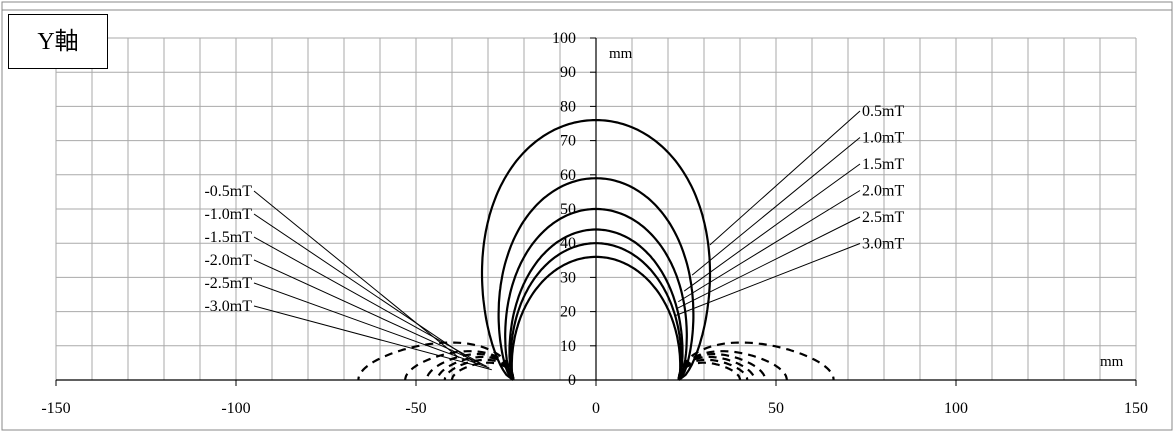 This screenshot has height=432, width=1174. Describe the element at coordinates (564, 38) in the screenshot. I see `y-tick-label: 100` at that location.